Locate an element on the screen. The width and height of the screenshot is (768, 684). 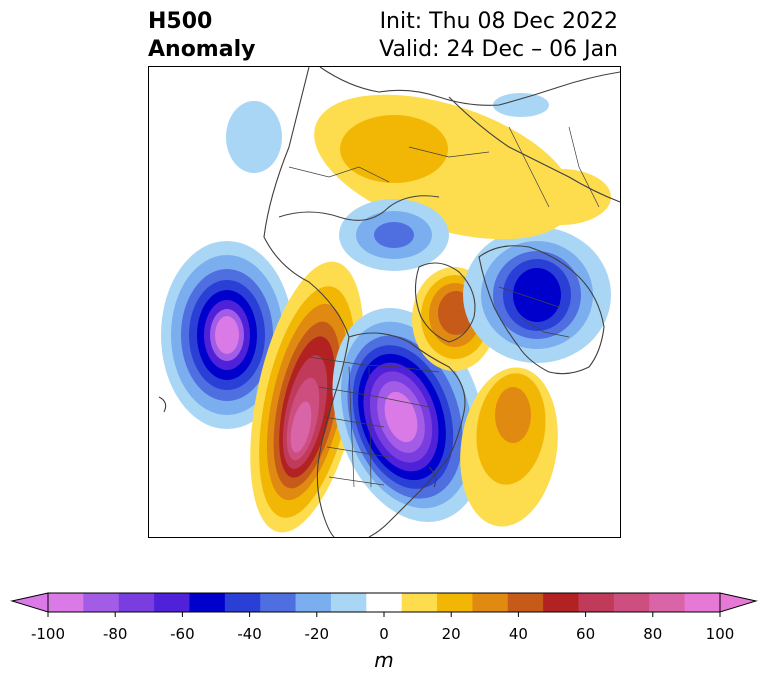
colorbar-tick-label: -20 is located at coordinates (317, 634).